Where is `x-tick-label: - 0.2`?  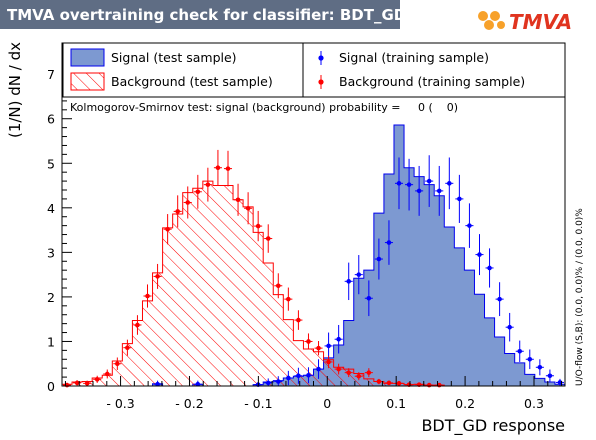 x-tick-label: - 0.2 is located at coordinates (189, 403).